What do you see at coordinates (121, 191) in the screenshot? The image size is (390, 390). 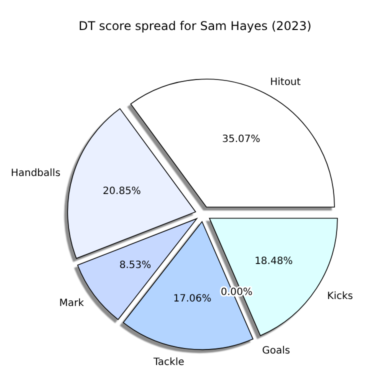 I see `data-label: 20.85%` at bounding box center [121, 191].